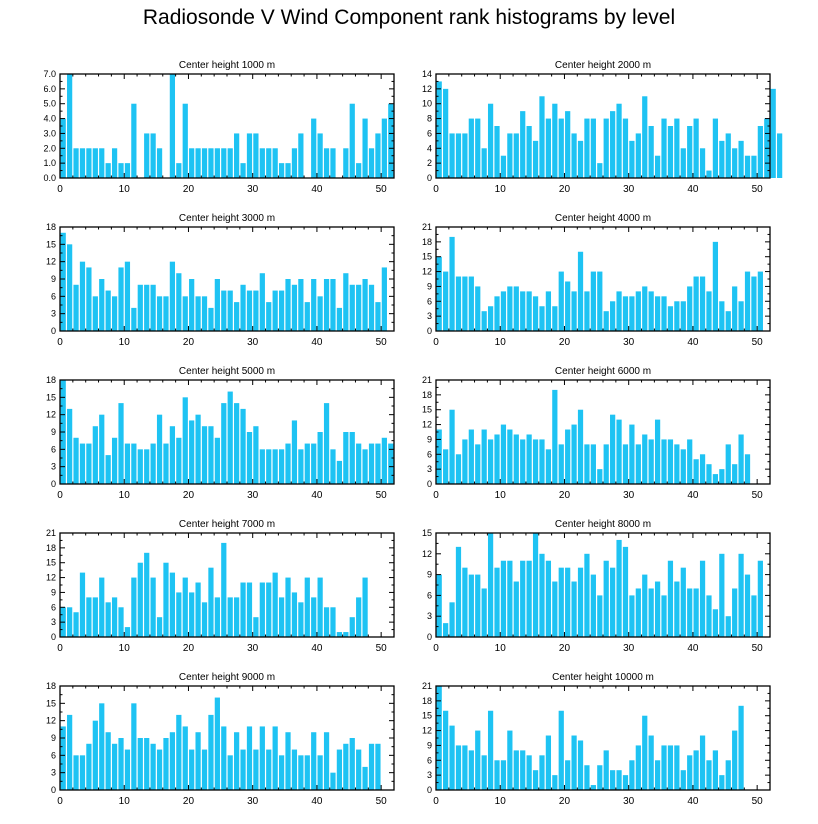  Describe the element at coordinates (629, 801) in the screenshot. I see `x-tick-label: 30` at that location.